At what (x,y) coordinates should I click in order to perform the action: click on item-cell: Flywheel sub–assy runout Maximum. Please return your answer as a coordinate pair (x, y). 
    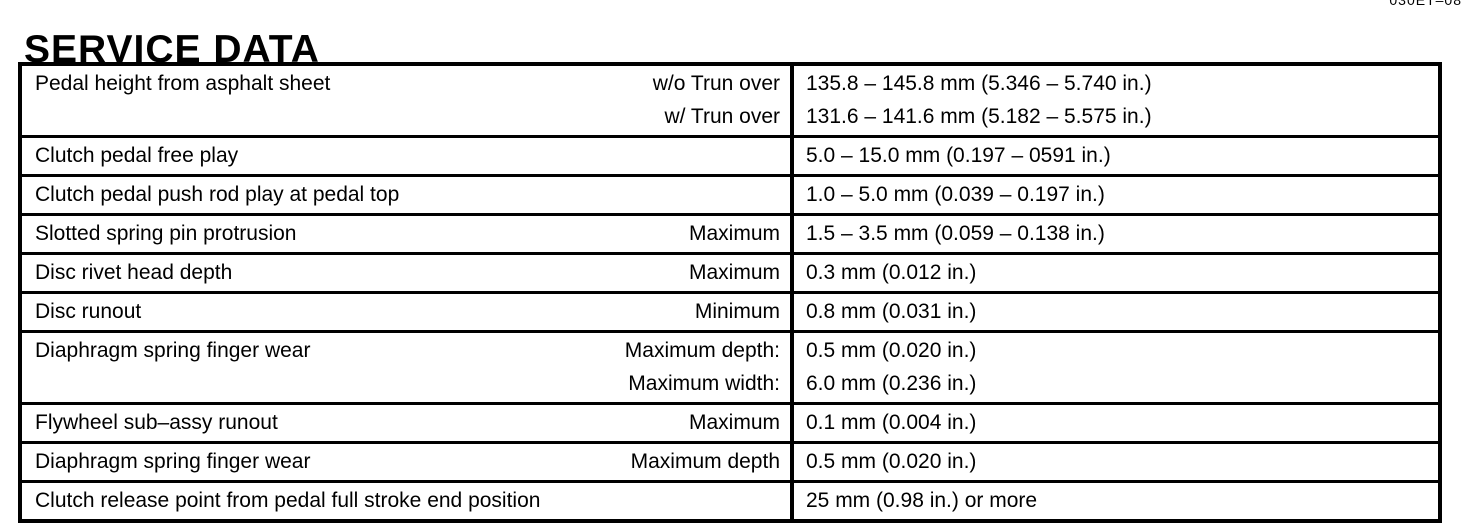
    Looking at the image, I should click on (406, 423).